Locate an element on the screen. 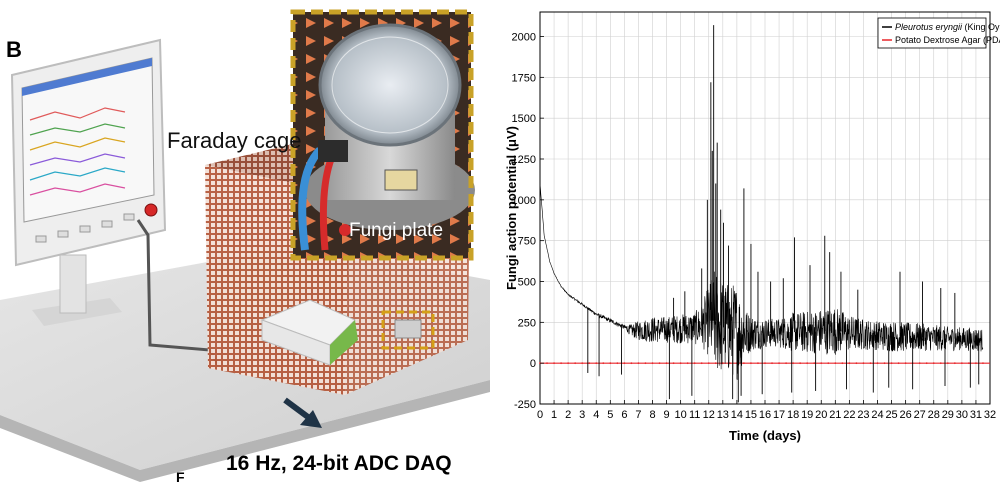  x-tick-label: 11 is located at coordinates (694, 415).